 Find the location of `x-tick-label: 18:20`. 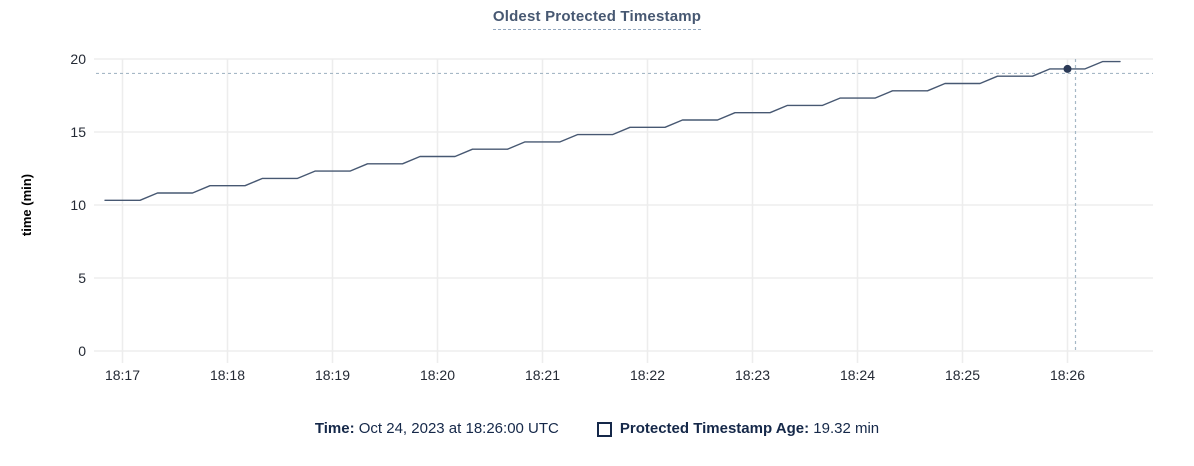

x-tick-label: 18:20 is located at coordinates (437, 375).